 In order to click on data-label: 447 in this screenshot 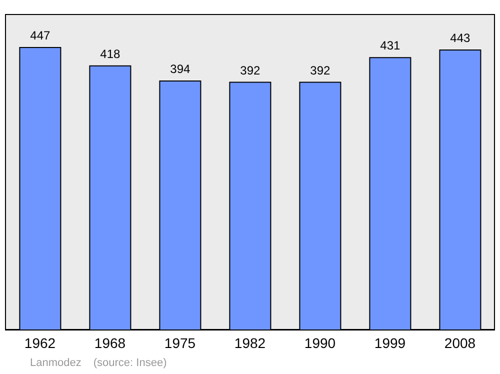, I will do `click(40, 35)`.